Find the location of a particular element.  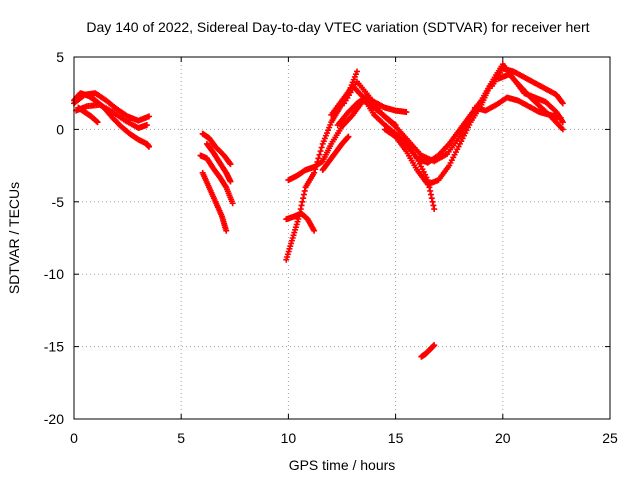

y-tick-label: -20 is located at coordinates (54, 419).